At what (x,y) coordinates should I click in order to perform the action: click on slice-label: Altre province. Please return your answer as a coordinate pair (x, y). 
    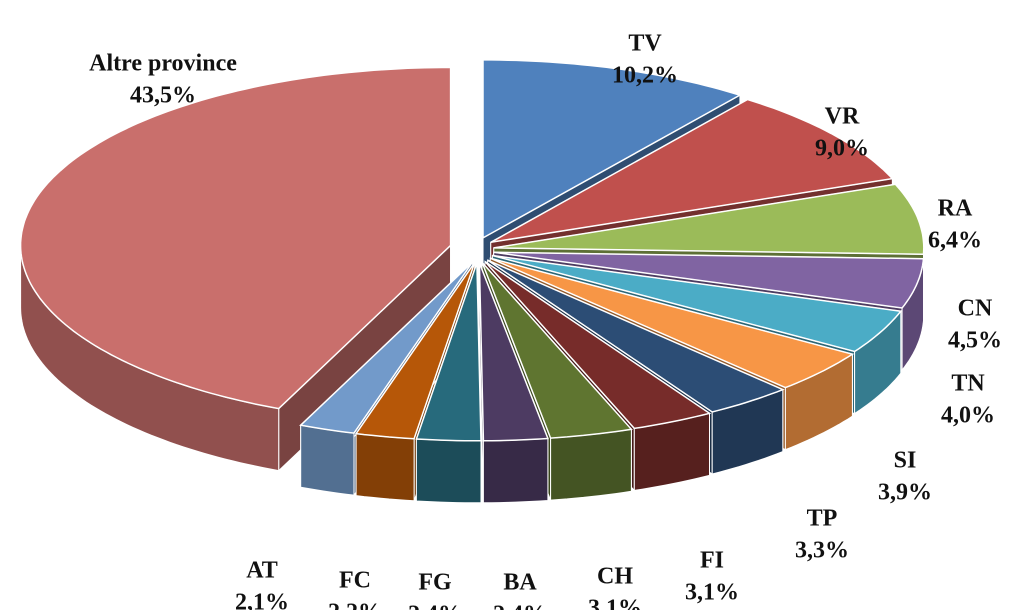
    Looking at the image, I should click on (163, 64).